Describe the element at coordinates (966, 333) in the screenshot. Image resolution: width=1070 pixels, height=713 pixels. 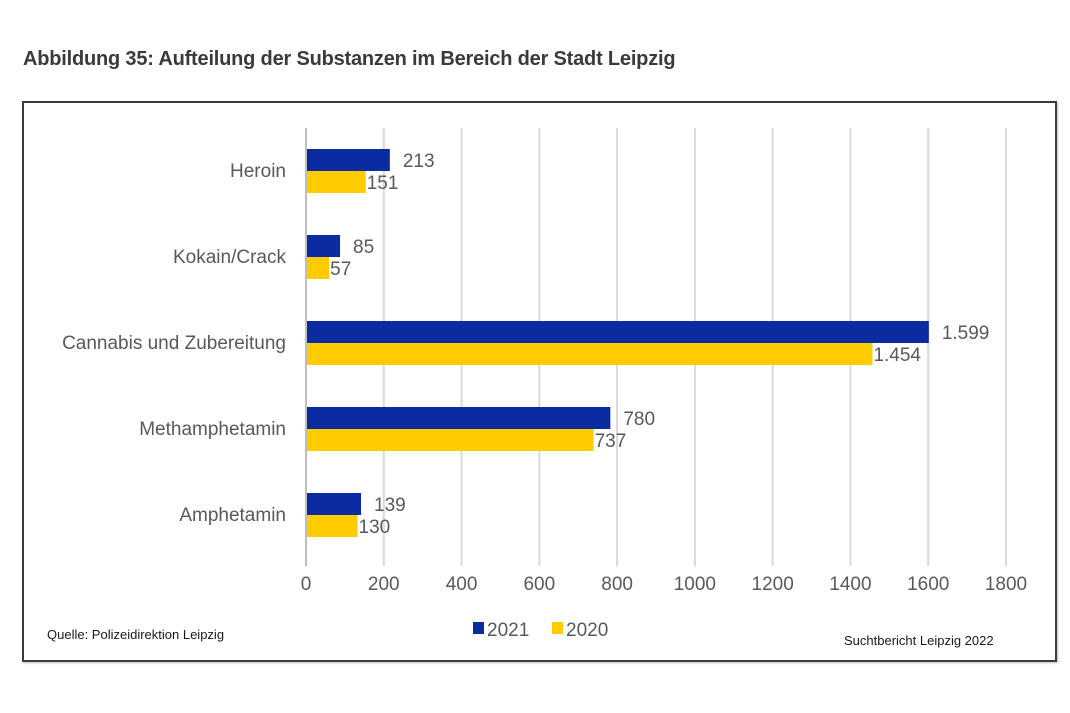
I see `data-label: 1.599` at that location.